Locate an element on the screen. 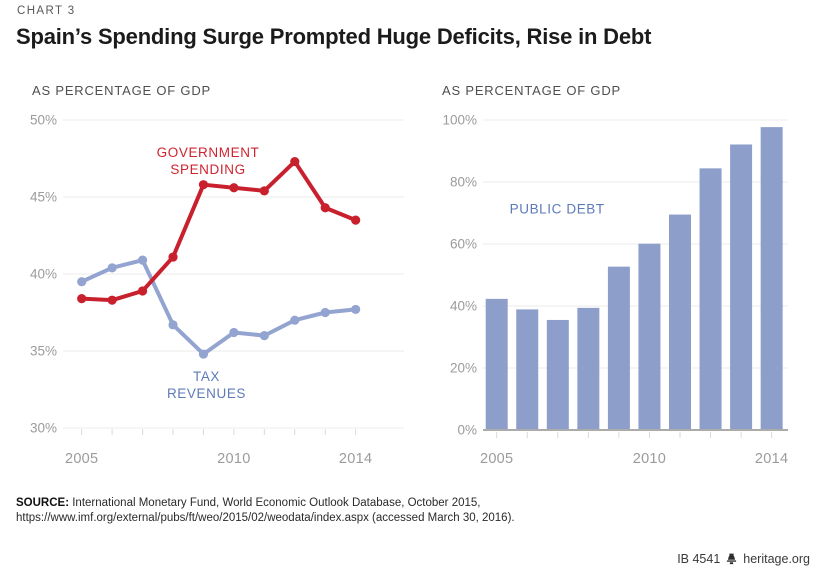  right-chart-axis-title: AS PERCENTAGE OF GDP is located at coordinates (532, 90).